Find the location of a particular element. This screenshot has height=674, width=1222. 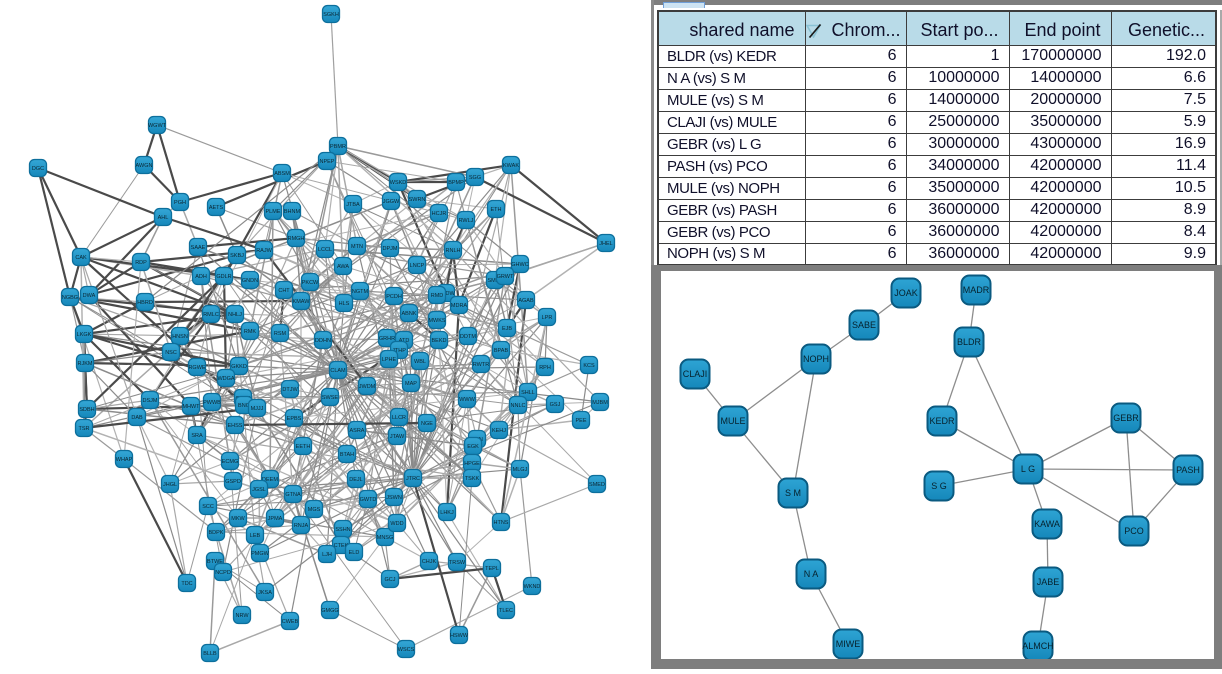

svg-text: GNDN is located at coordinates (250, 281).